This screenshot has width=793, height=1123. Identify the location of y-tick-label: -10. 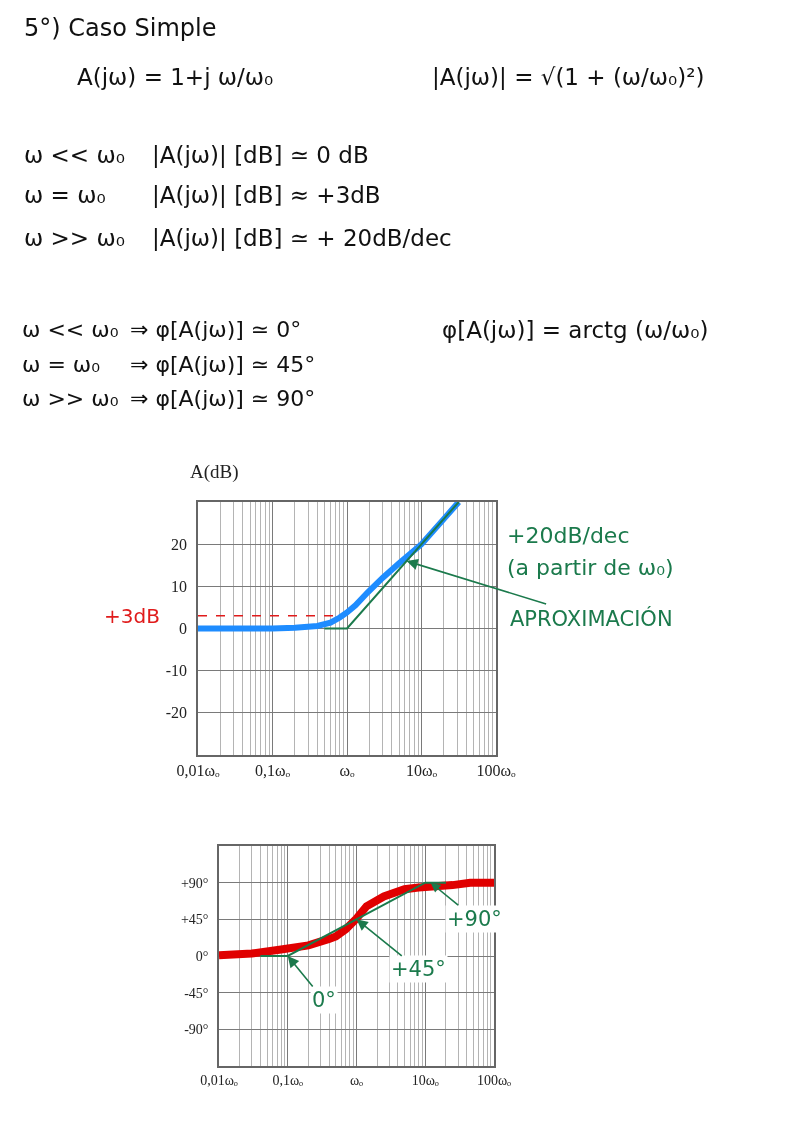
(176, 671).